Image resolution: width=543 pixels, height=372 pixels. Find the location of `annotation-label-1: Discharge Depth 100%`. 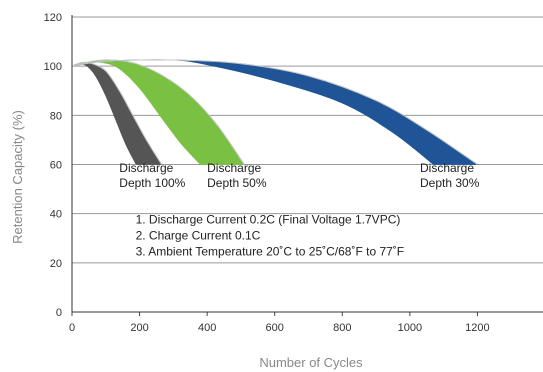

annotation-label-1: Discharge Depth 100% is located at coordinates (152, 175).